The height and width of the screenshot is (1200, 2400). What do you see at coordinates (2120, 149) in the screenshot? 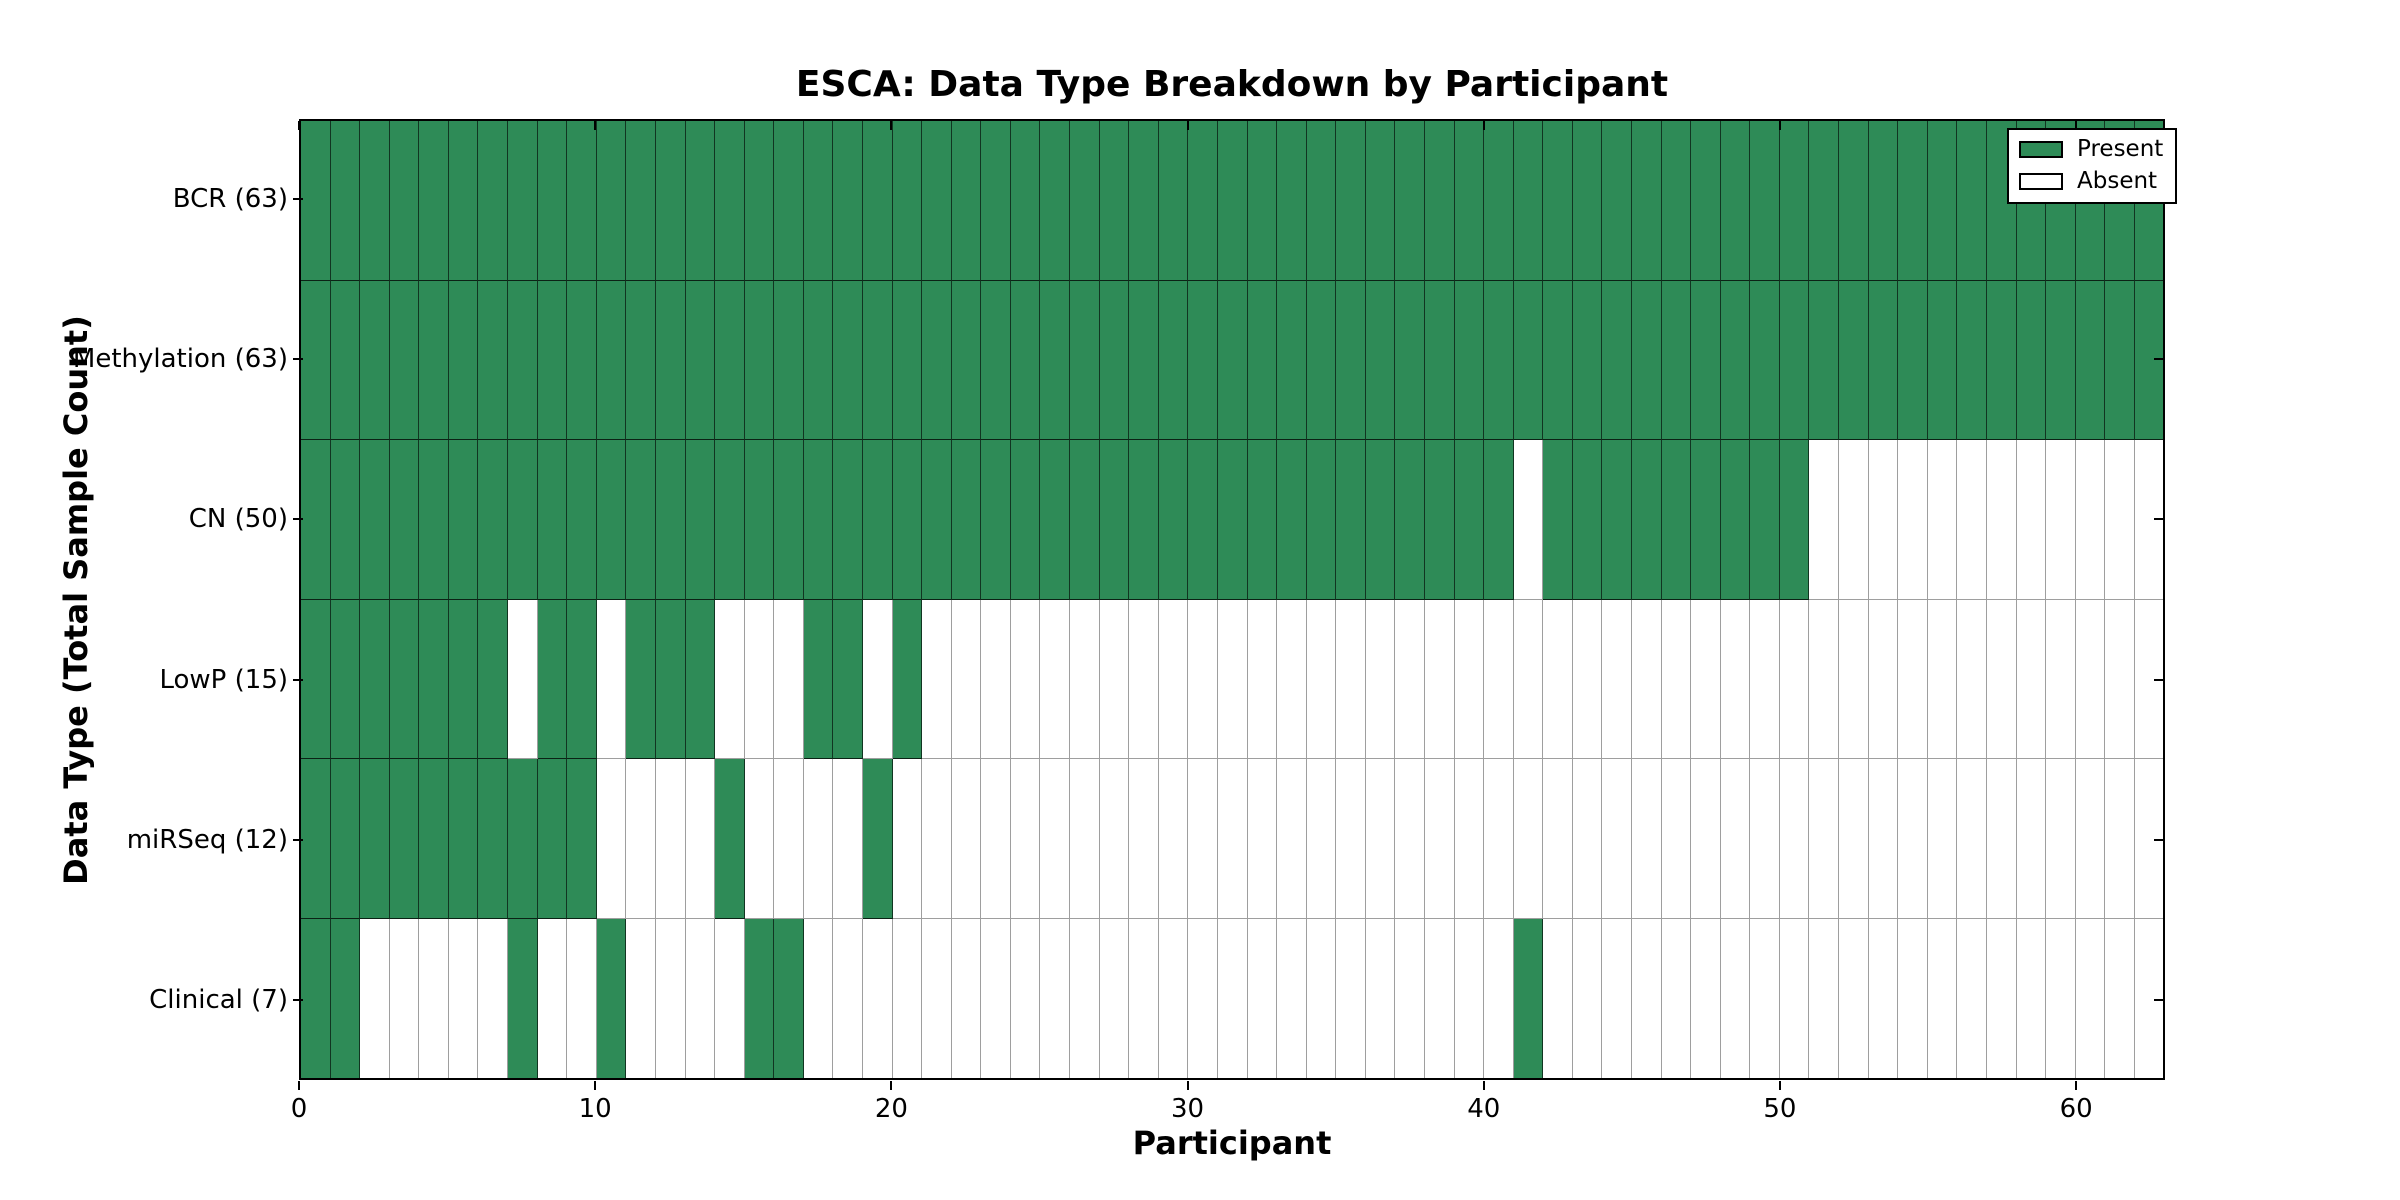
I see `legend-label-present: Present` at bounding box center [2120, 149].